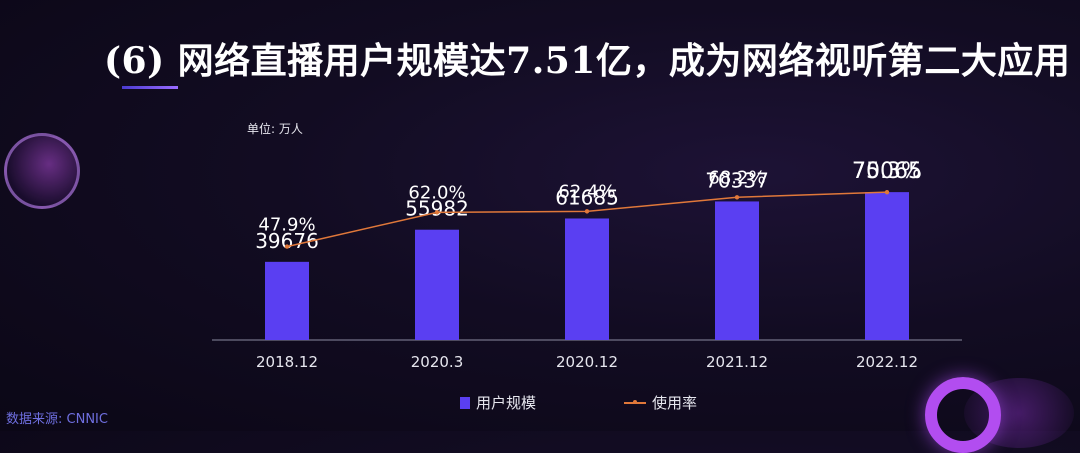  What do you see at coordinates (506, 403) in the screenshot?
I see `legend-bar-label: 用户规模` at bounding box center [506, 403].